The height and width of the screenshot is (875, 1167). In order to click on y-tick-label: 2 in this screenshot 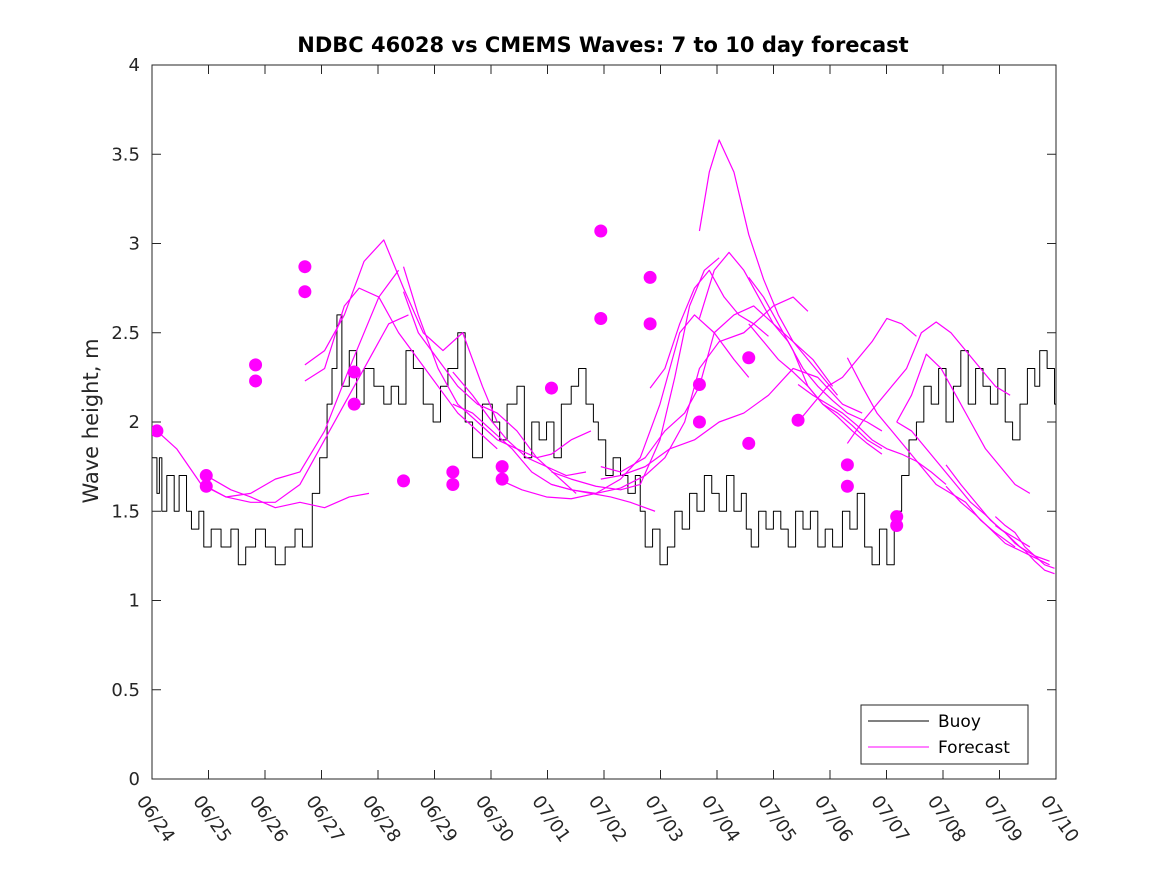, I will do `click(134, 422)`.